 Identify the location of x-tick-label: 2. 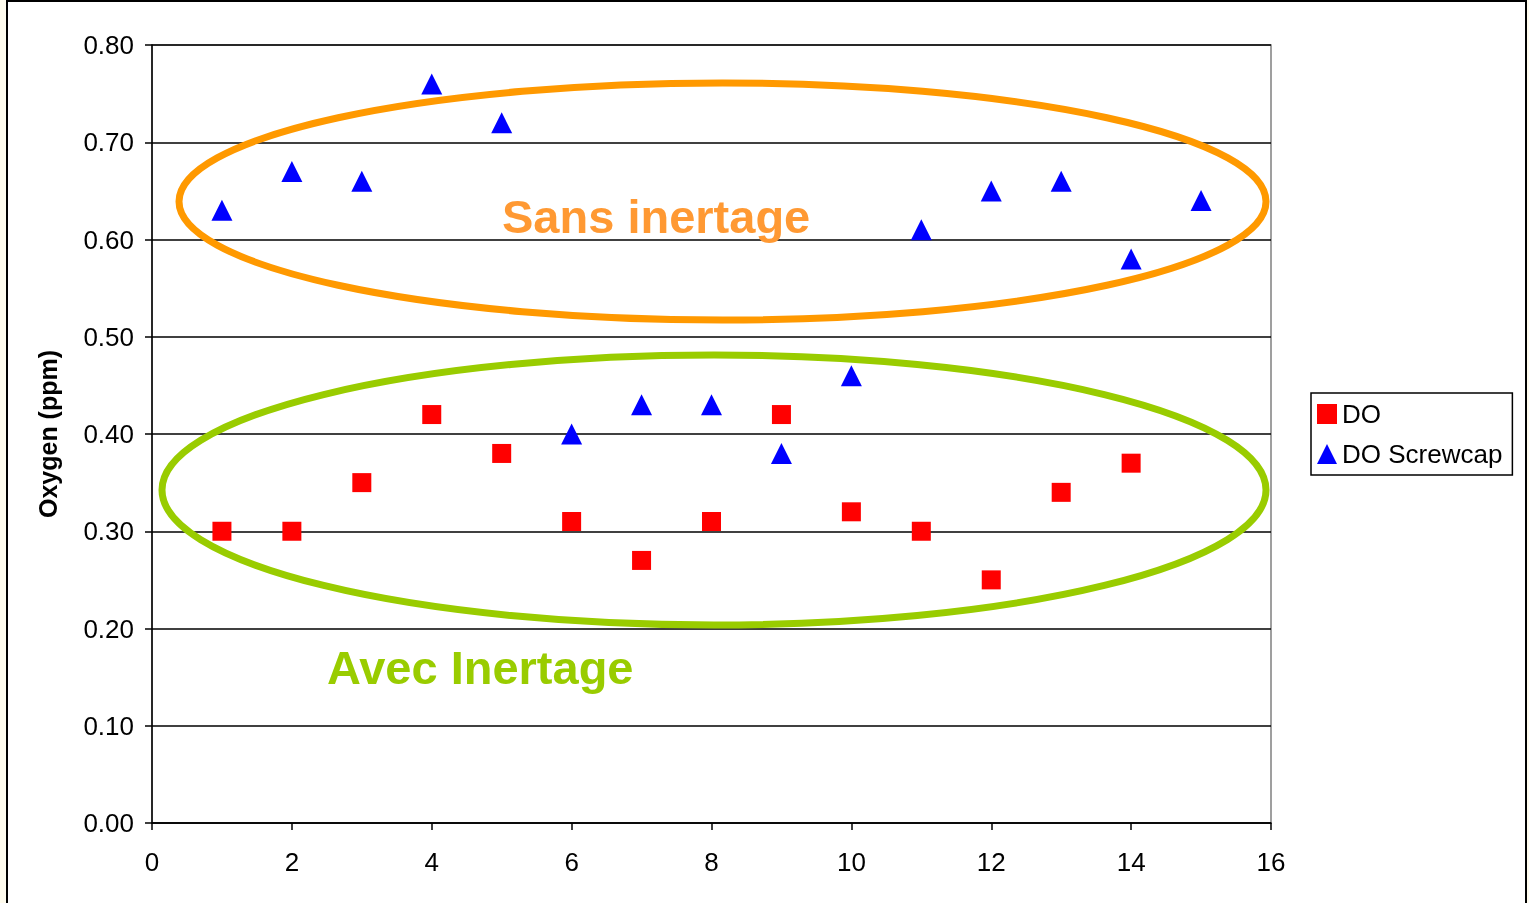
(292, 862).